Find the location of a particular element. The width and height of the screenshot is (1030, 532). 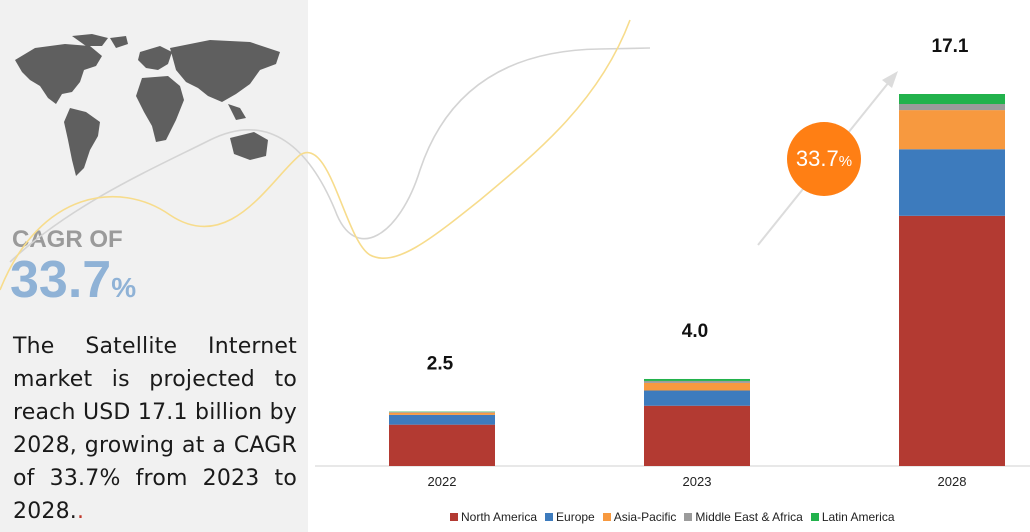

legend-item-europe: Europe is located at coordinates (570, 517).